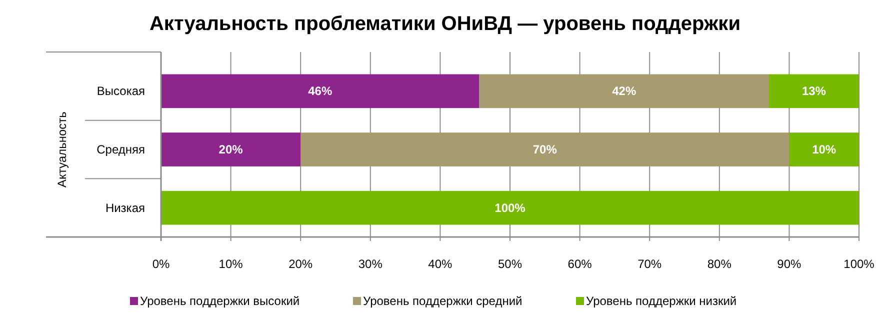  What do you see at coordinates (62, 150) in the screenshot?
I see `y-axis-title: Актуальность` at bounding box center [62, 150].